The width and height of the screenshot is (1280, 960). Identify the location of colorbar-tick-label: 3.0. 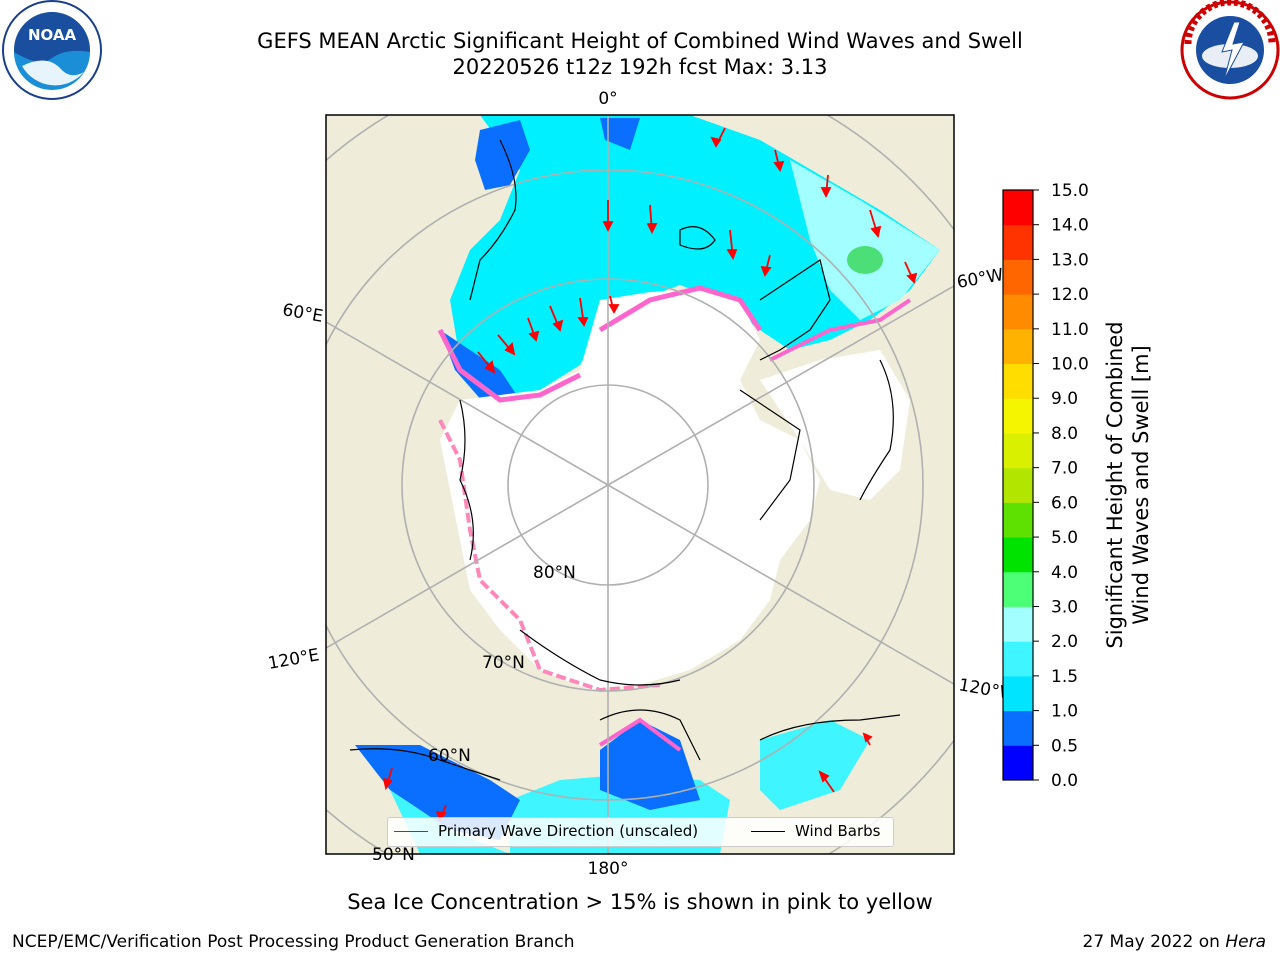
(1064, 607).